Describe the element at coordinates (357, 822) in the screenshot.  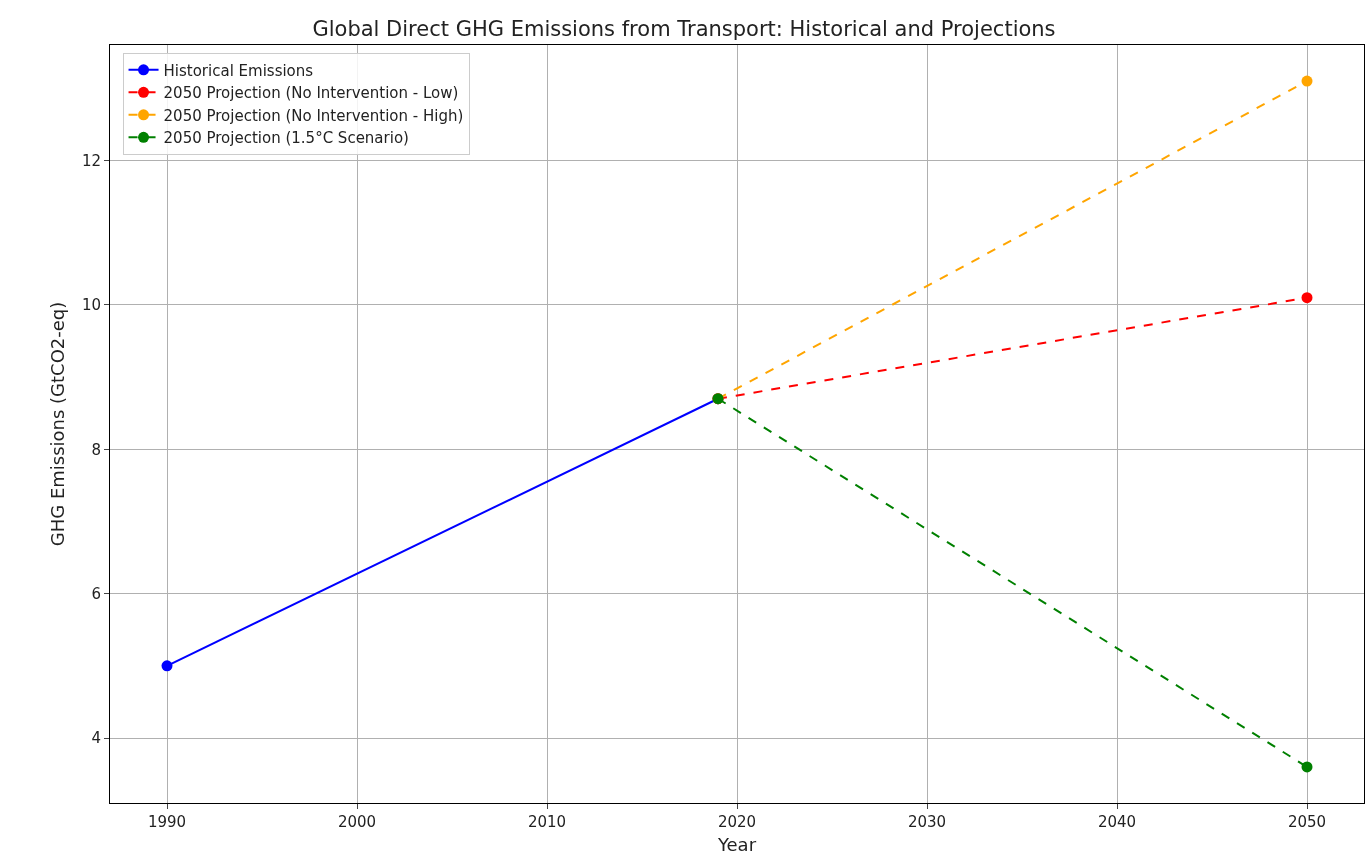
I see `x-tick-label: 2000` at that location.